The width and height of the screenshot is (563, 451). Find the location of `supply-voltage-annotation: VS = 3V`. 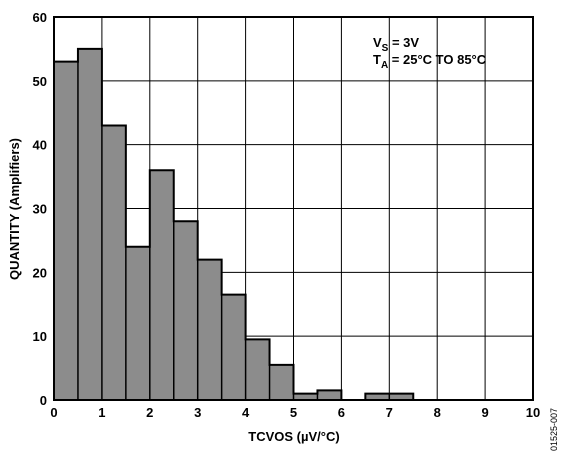

supply-voltage-annotation: VS = 3V is located at coordinates (396, 44).